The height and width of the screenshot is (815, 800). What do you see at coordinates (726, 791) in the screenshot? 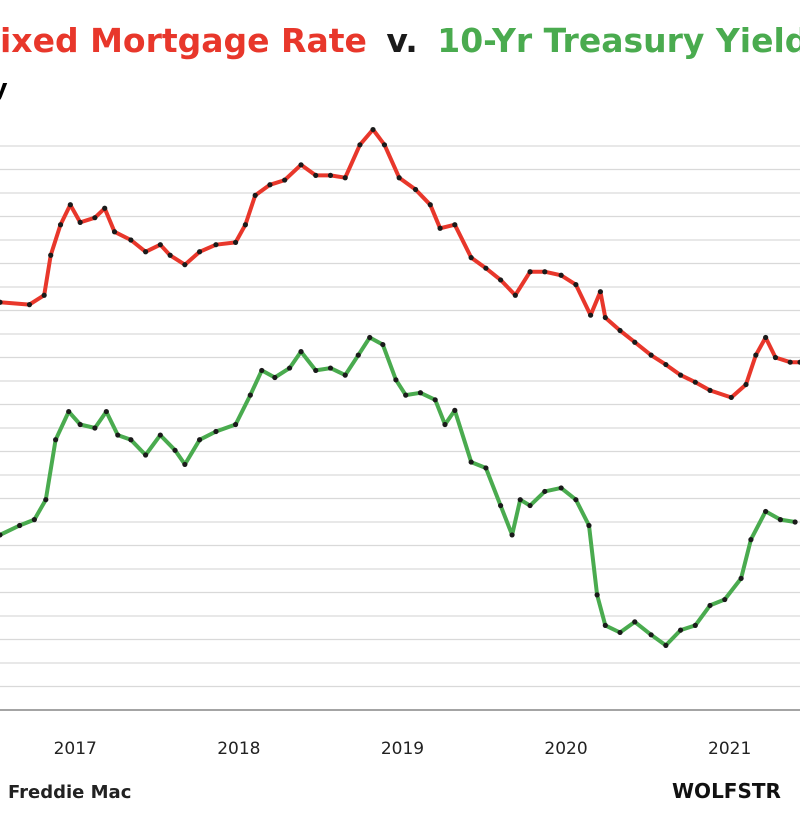
I see `credit: WOLFSTR` at bounding box center [726, 791].